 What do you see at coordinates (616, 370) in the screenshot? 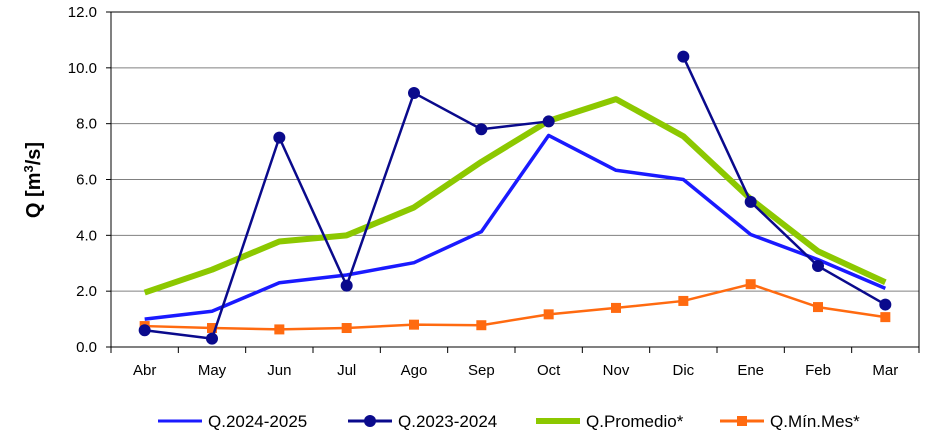
I see `x-tick-label: Nov` at bounding box center [616, 370].